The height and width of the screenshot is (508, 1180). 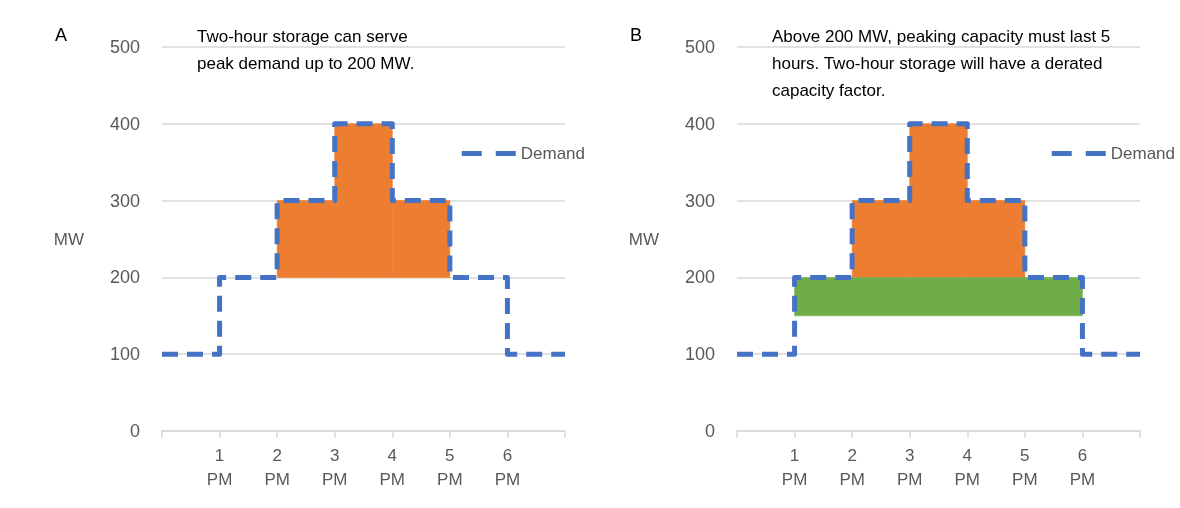 What do you see at coordinates (944, 63) in the screenshot?
I see `chart-title: Above 200 MW, peaking capacity must last 5 hours. Two-hour storage will have a derated capacity factor.` at bounding box center [944, 63].